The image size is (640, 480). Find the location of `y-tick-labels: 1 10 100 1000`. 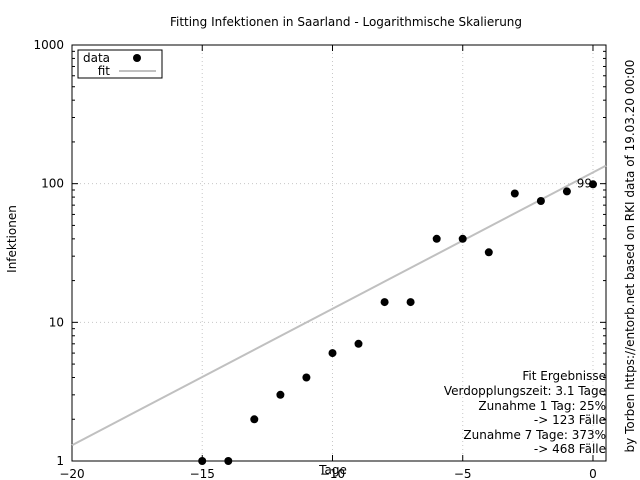

y-tick-labels: 1 10 100 1000 is located at coordinates (48, 253).